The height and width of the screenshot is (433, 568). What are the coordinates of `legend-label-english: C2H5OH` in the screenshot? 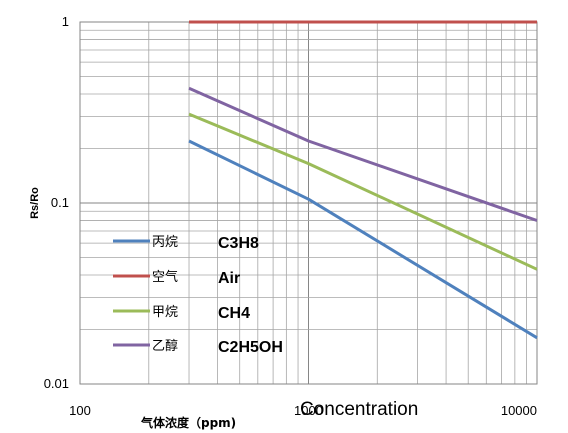 It's located at (250, 347).